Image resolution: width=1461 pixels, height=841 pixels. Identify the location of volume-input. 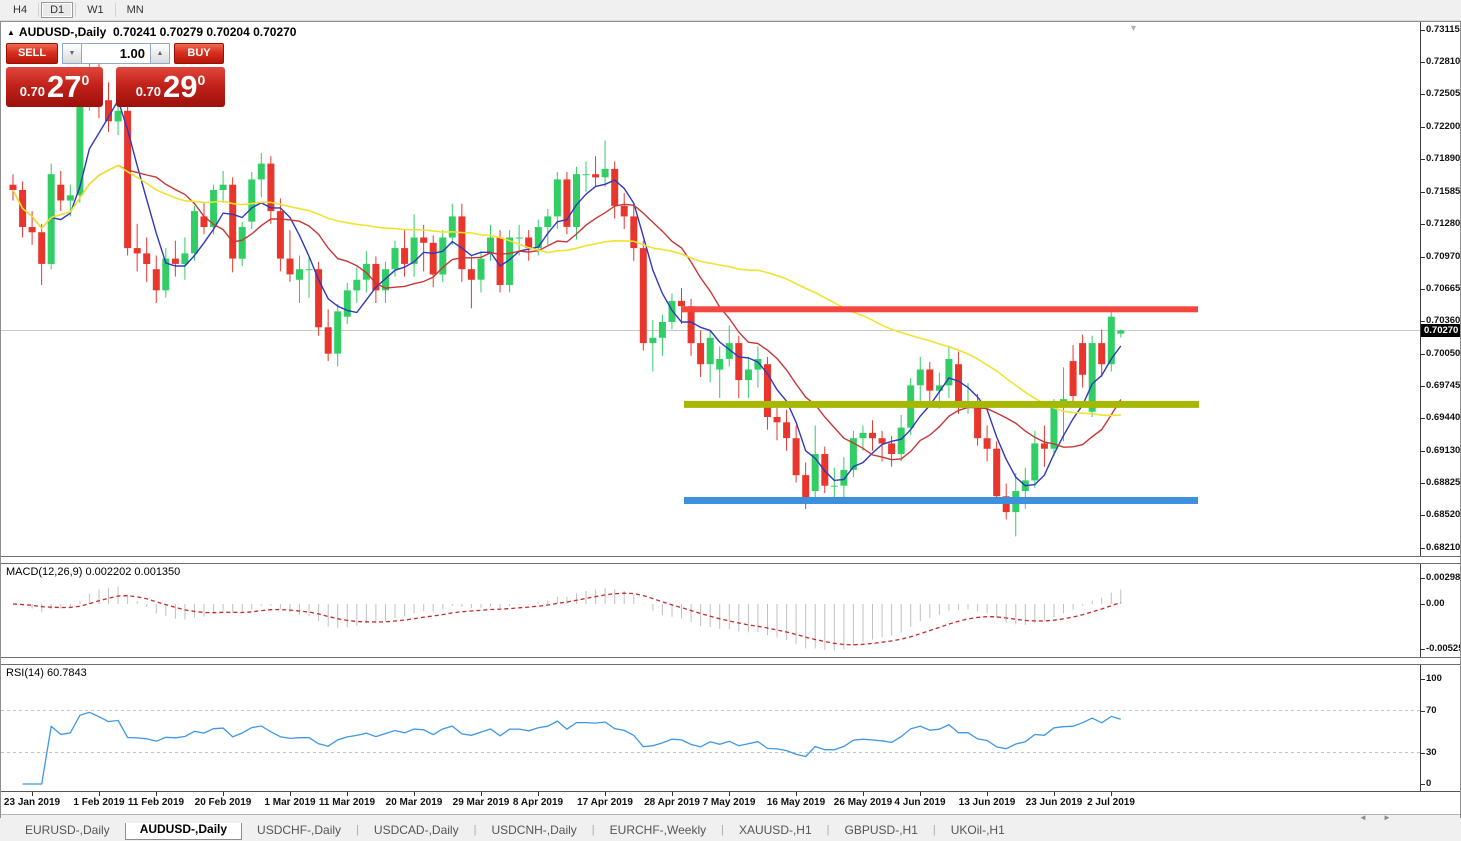
(116, 53).